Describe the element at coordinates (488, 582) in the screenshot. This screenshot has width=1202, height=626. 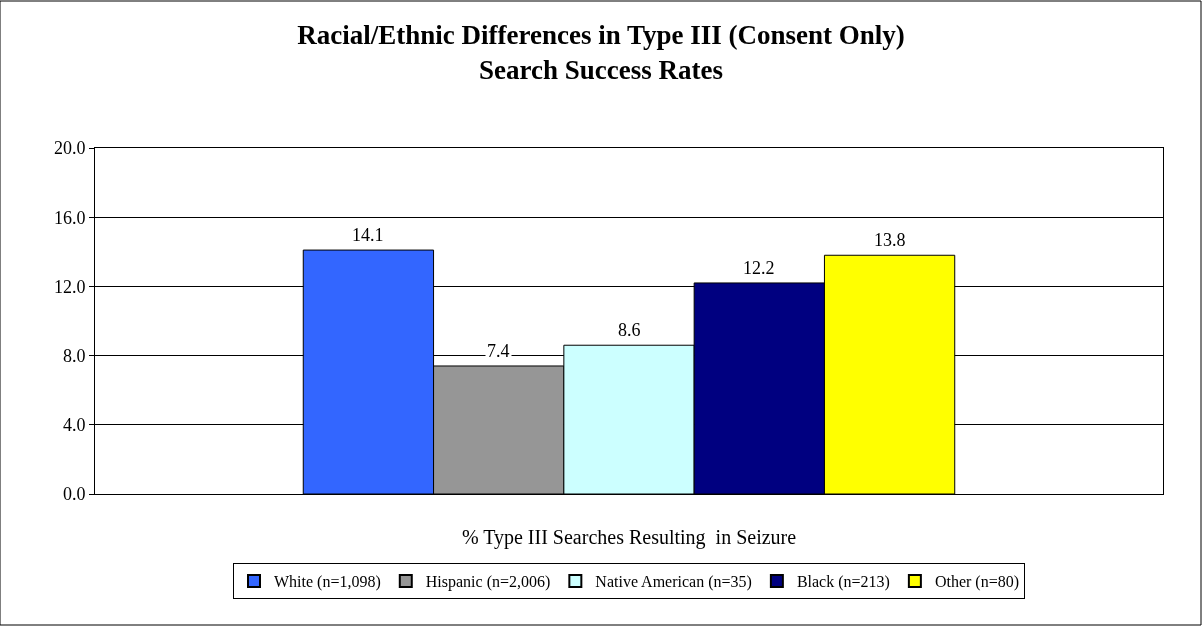
I see `legend-label: Hispanic (n=2,006)` at that location.